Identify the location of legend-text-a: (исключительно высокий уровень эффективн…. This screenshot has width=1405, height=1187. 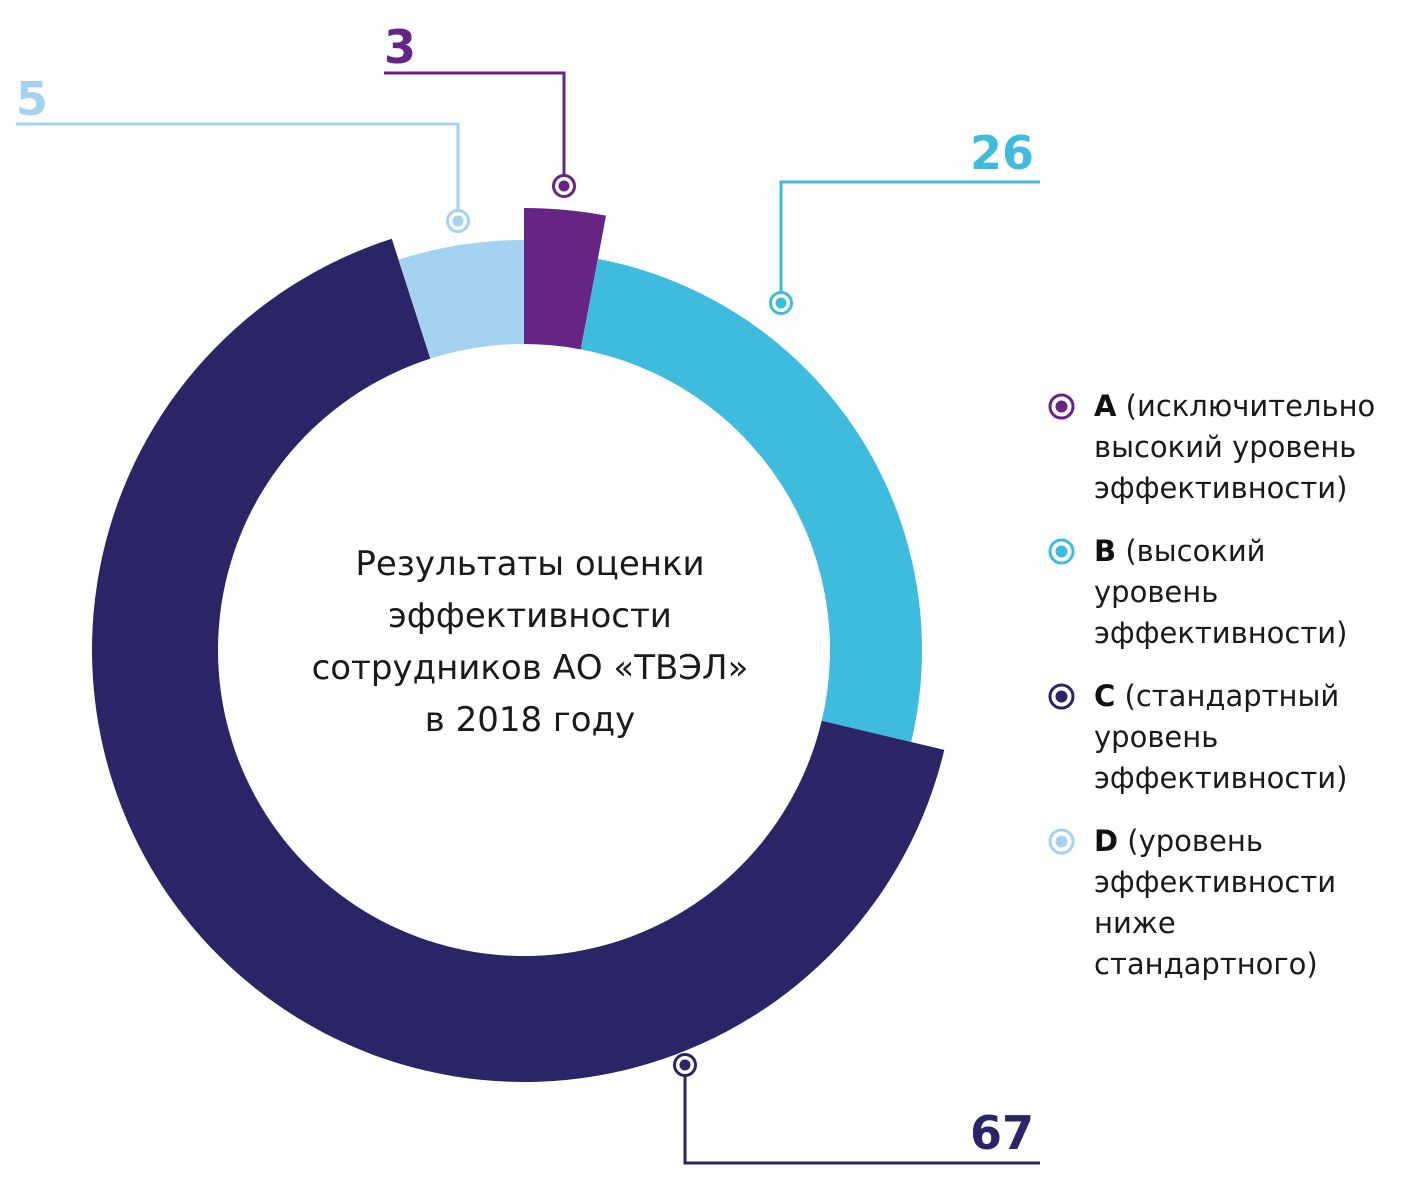
(1235, 447).